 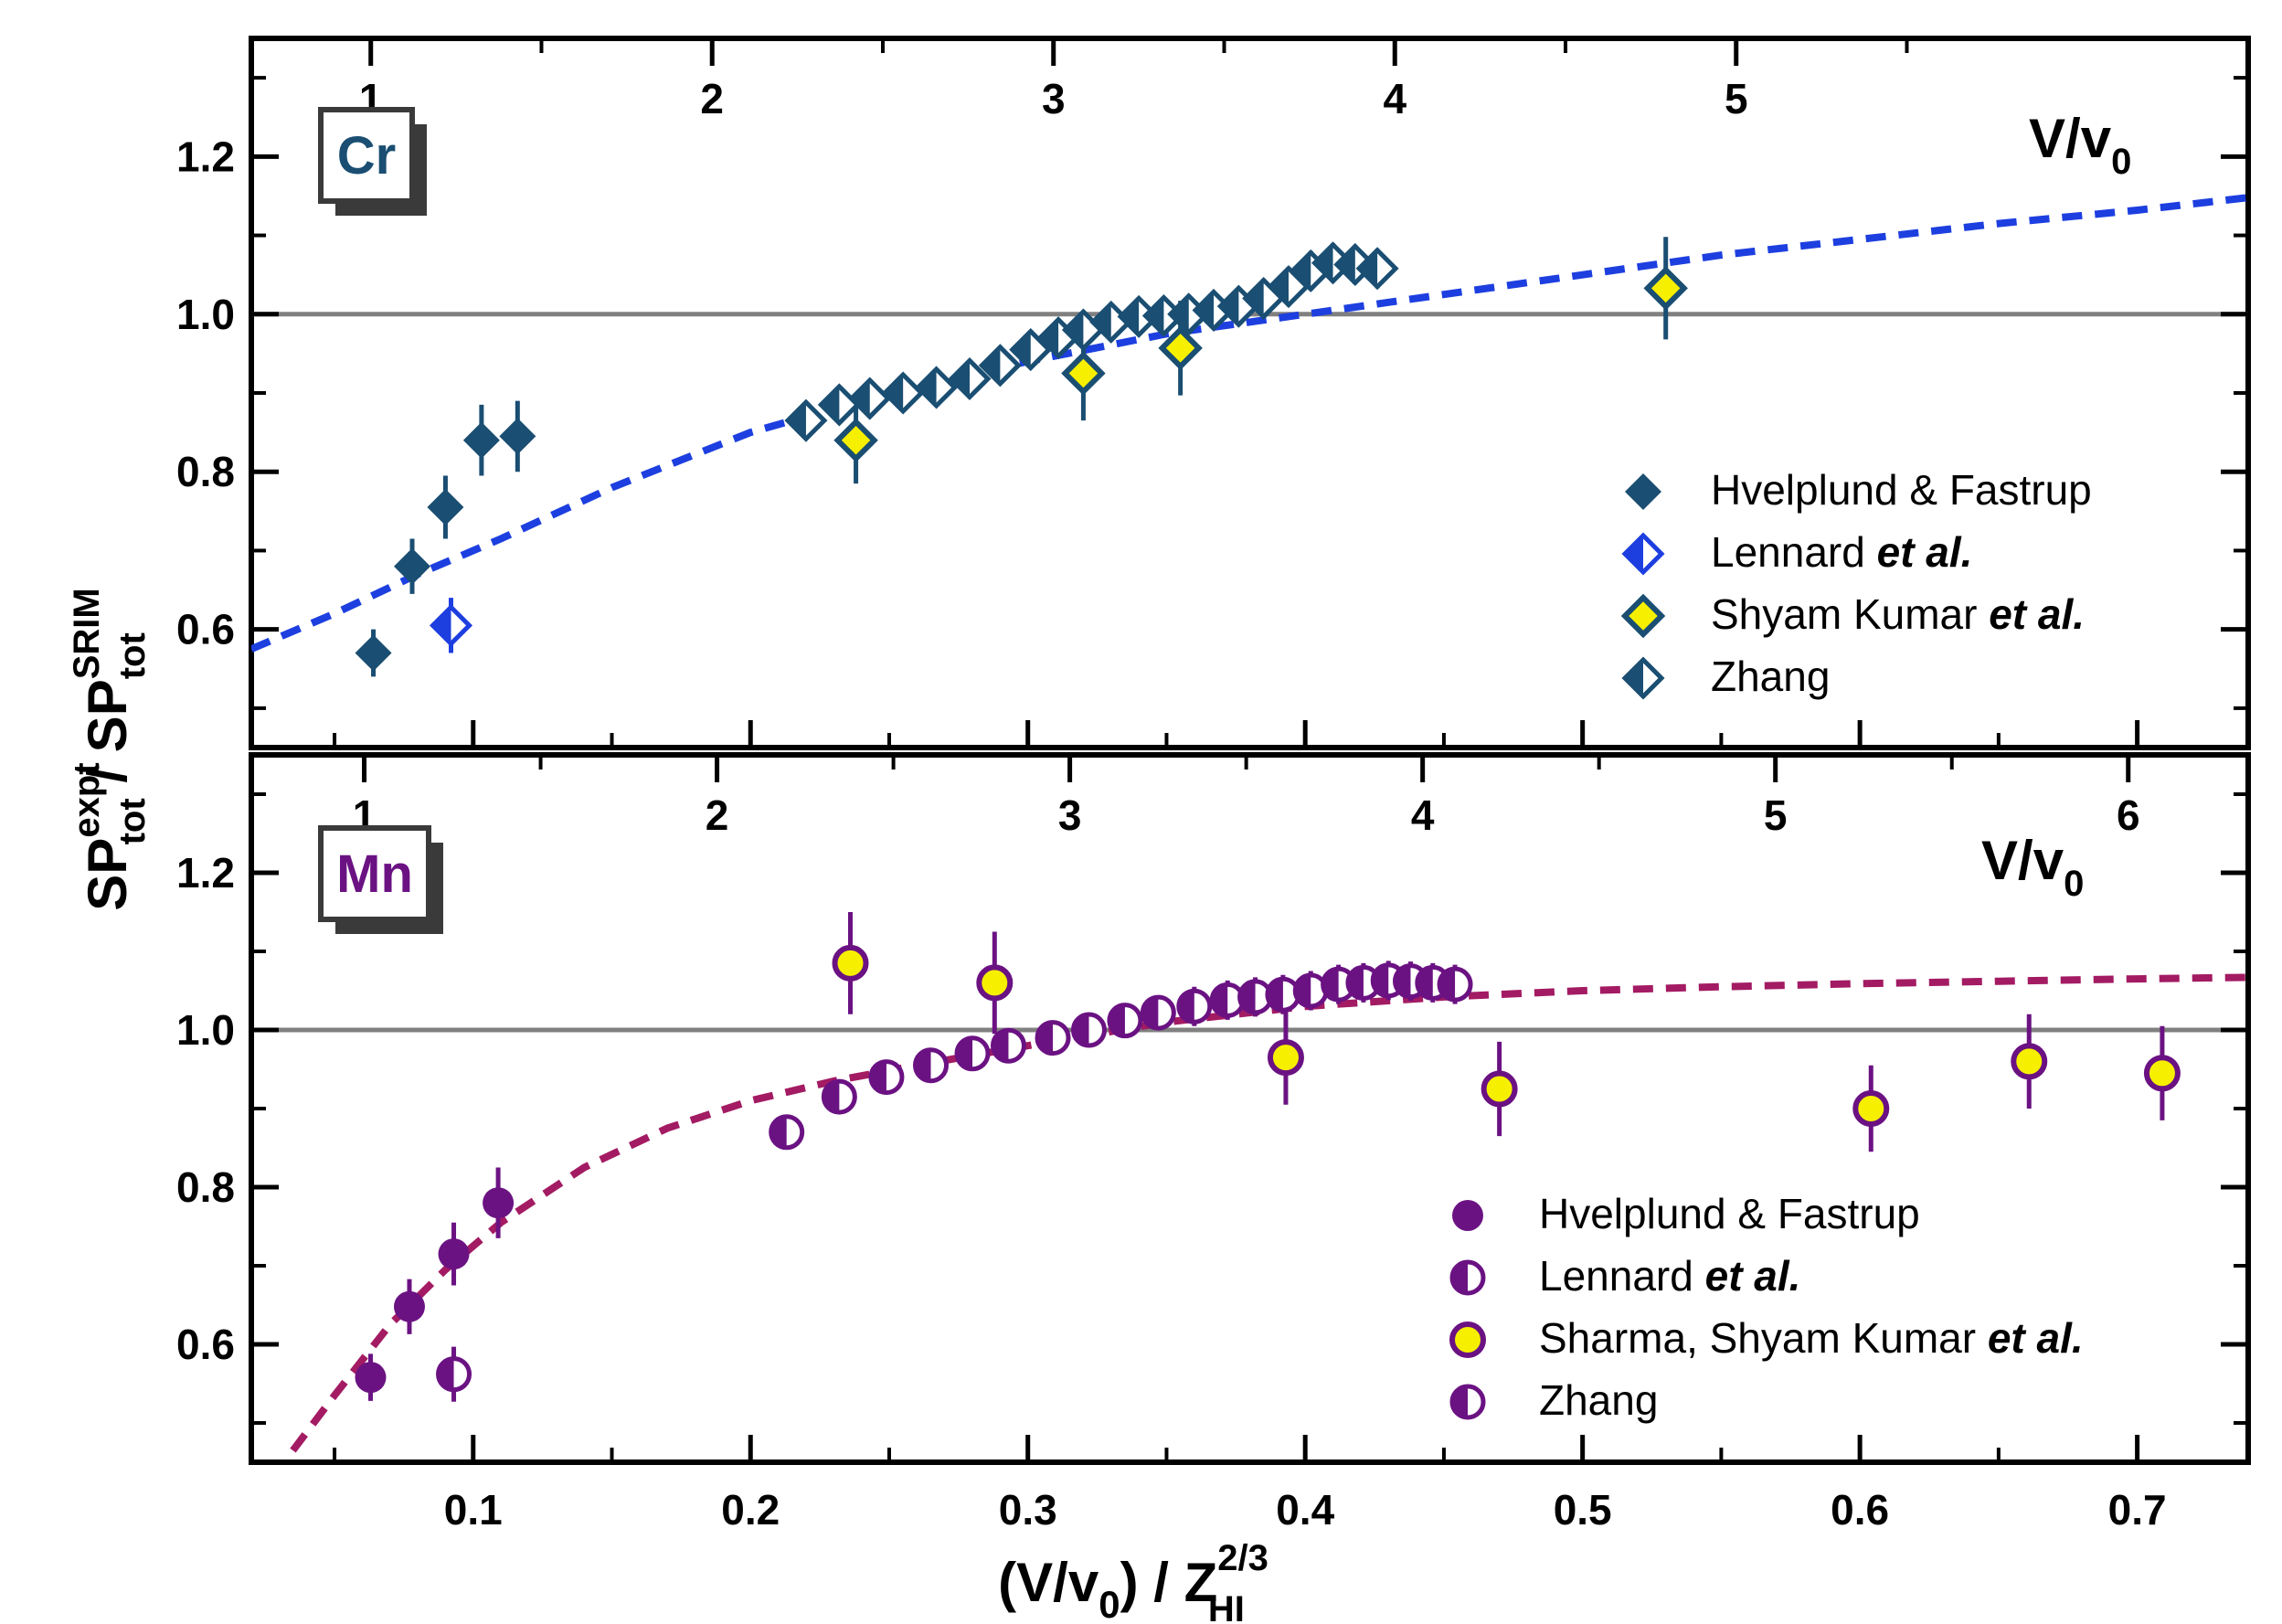 I want to click on cr-top-axis-title: V/v0, so click(x=2080, y=145).